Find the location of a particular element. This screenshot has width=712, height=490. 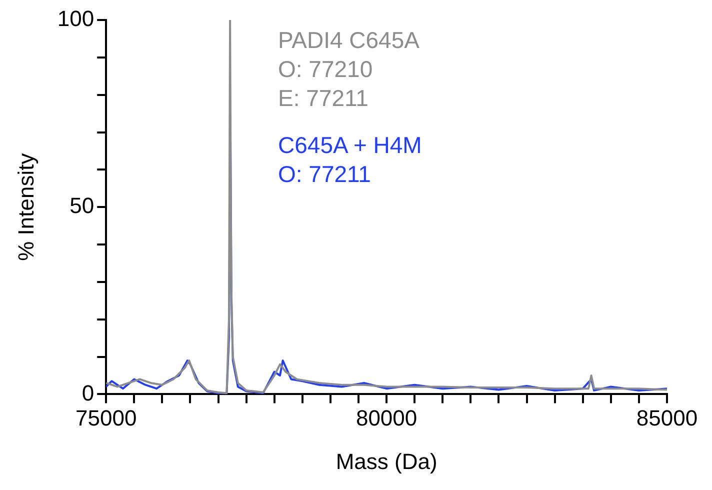

annotation: E: 77211 is located at coordinates (324, 98).